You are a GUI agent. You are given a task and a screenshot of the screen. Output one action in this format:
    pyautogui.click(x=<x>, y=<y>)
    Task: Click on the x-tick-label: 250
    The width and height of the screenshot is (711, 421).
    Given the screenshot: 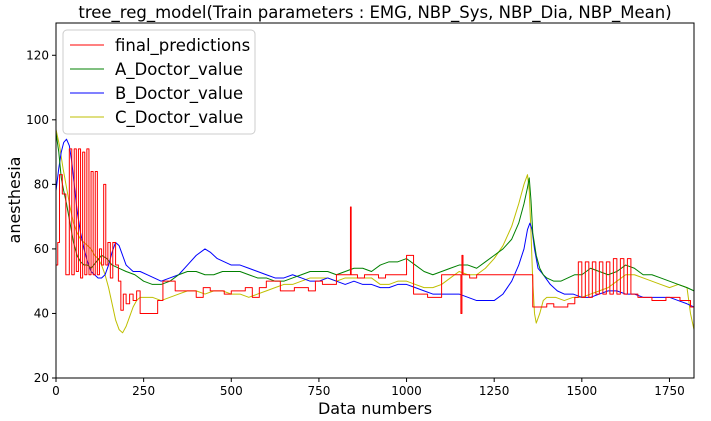 What is the action you would take?
    pyautogui.click(x=143, y=391)
    